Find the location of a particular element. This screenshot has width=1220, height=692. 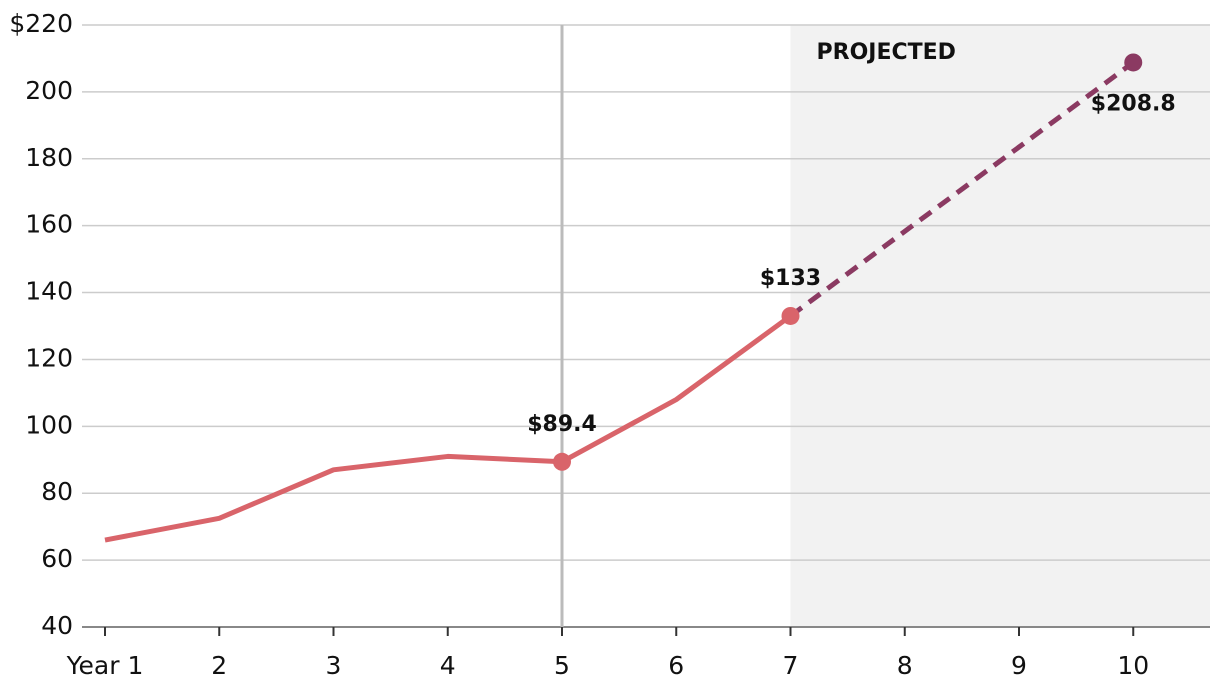

x-tick-label: 9 is located at coordinates (1019, 665).